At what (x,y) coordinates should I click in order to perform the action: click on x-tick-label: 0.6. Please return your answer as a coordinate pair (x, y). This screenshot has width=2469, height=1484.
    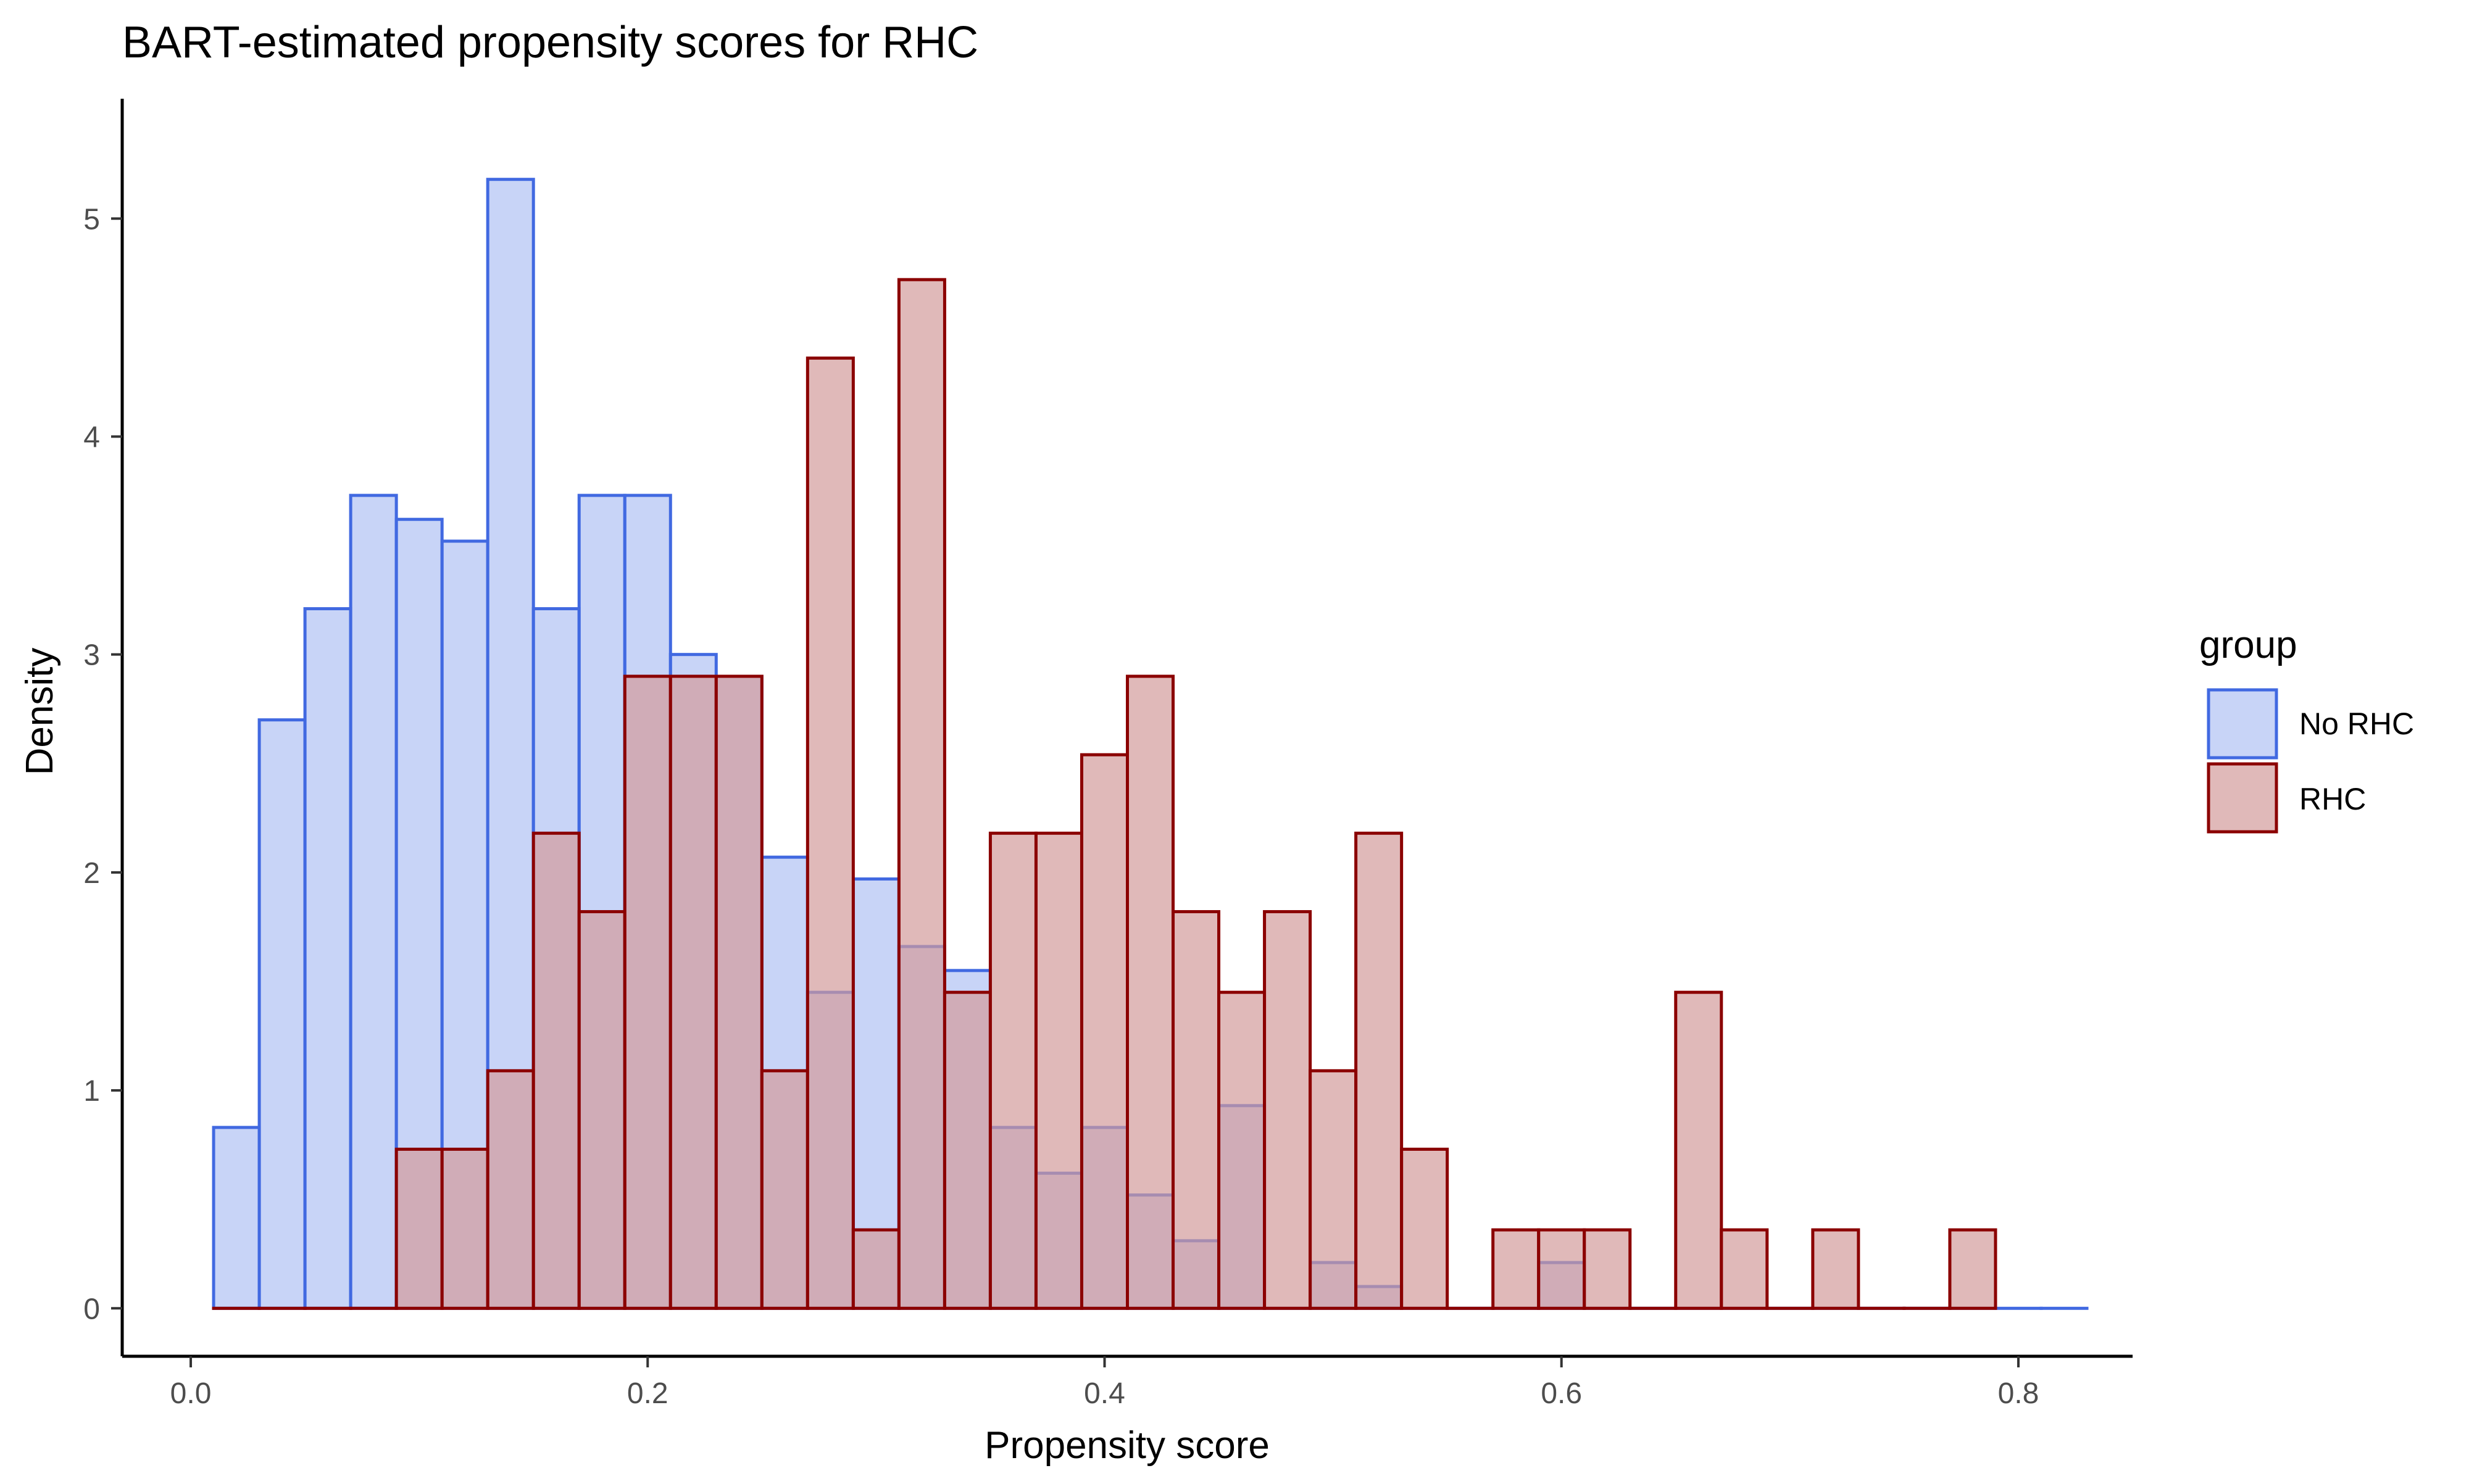
    Looking at the image, I should click on (1561, 1394).